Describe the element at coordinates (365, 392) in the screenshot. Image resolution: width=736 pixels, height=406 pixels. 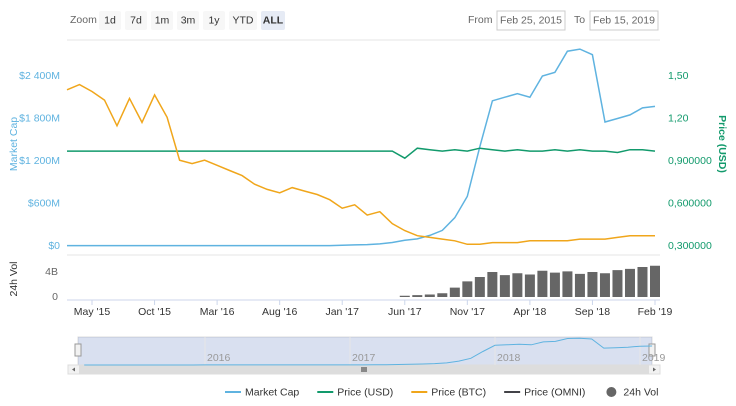
I see `legend-label: Price (USD)` at that location.